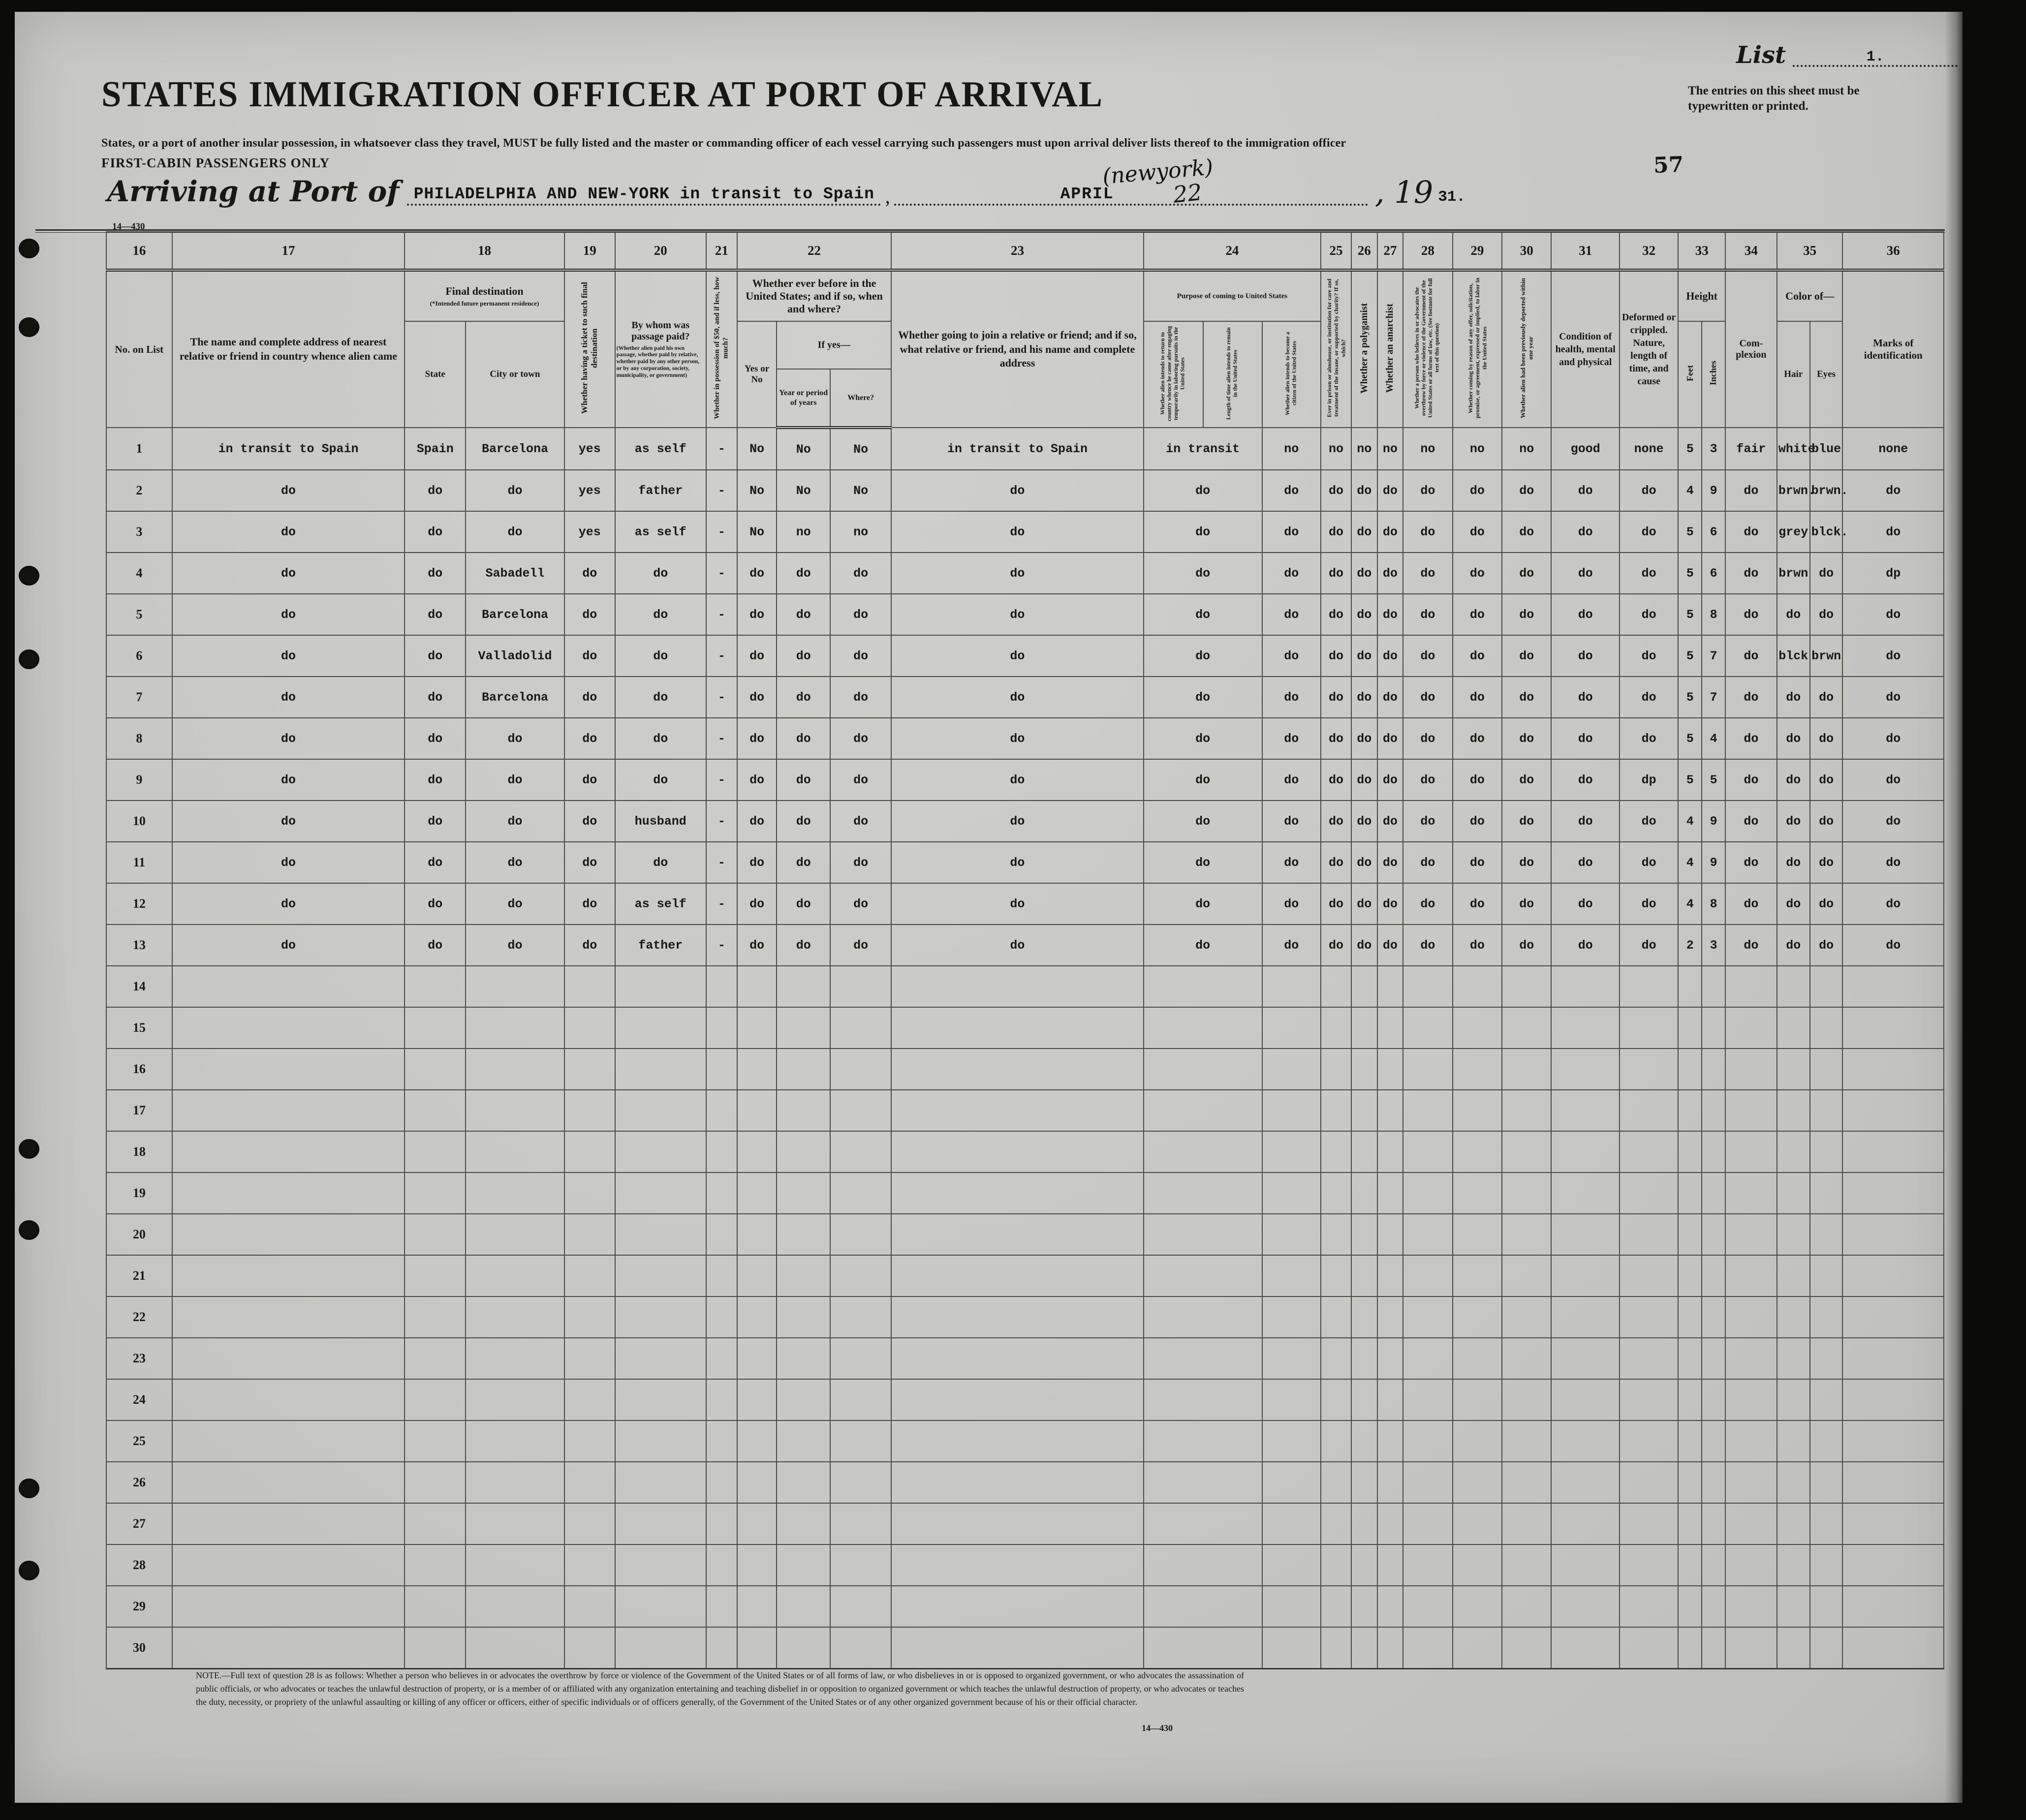  Describe the element at coordinates (288, 780) in the screenshot. I see `relative-address: do` at that location.